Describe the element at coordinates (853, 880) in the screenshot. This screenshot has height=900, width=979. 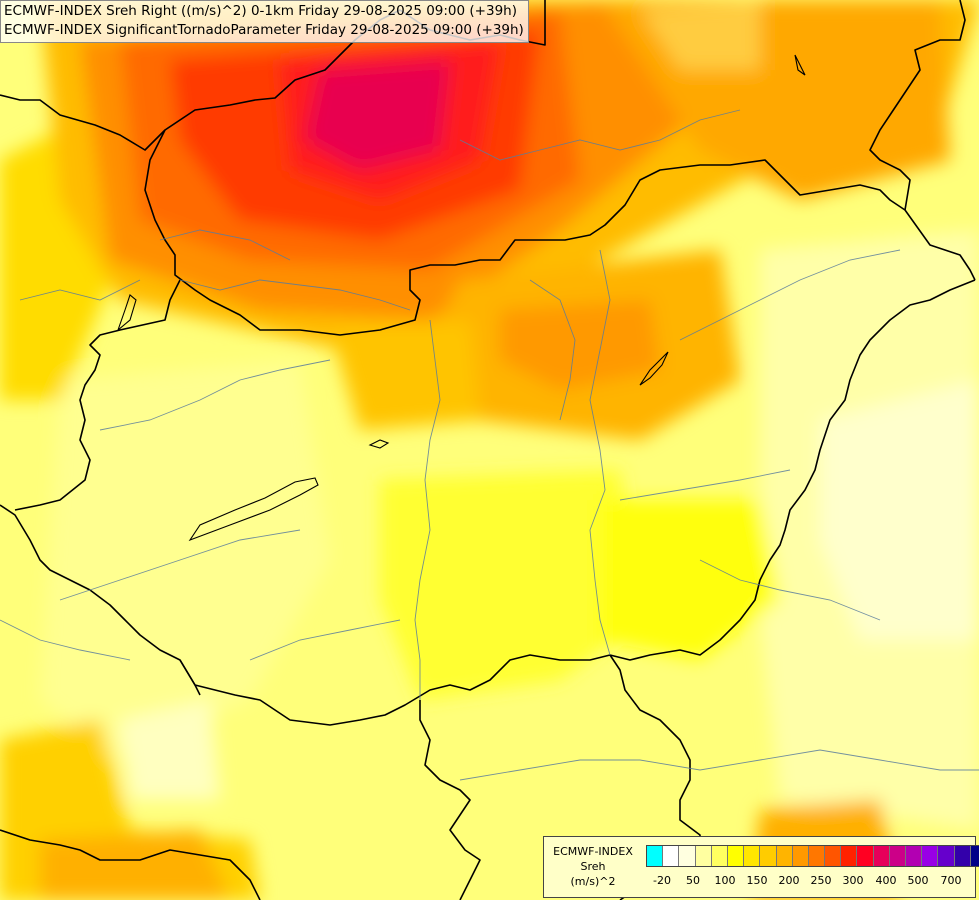
I see `legend-tick-label: 300` at that location.